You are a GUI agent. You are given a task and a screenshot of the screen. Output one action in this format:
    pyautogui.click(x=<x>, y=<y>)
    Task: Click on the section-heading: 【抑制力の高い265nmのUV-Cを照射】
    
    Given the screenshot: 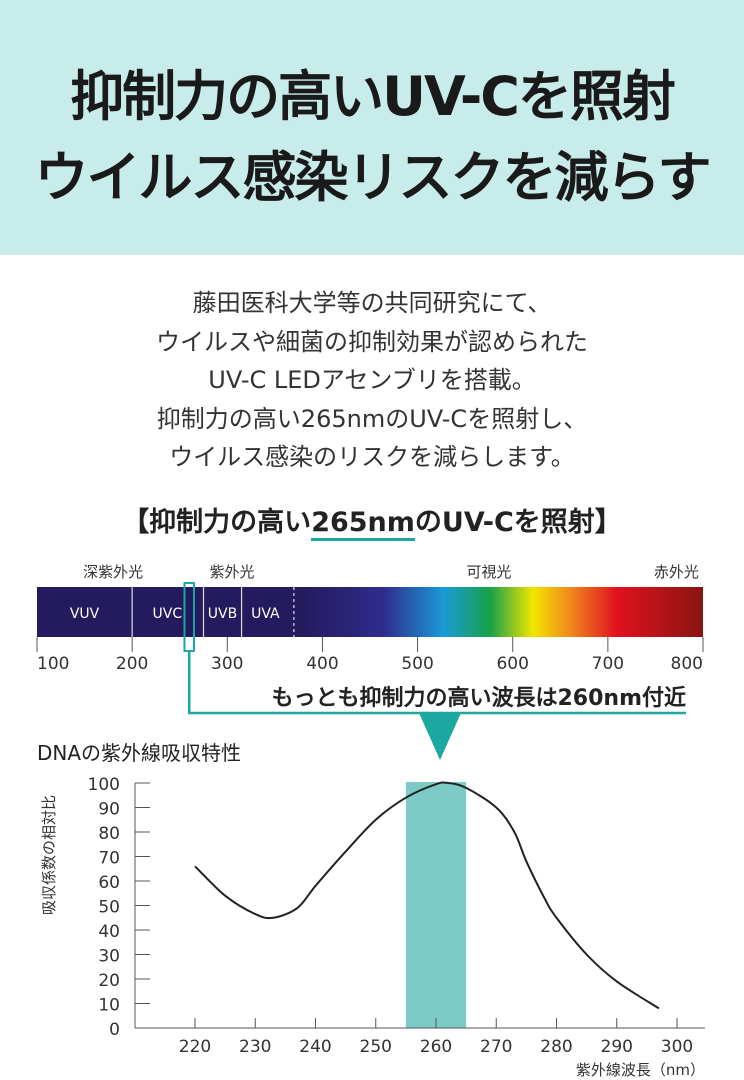 What is the action you would take?
    pyautogui.click(x=372, y=520)
    